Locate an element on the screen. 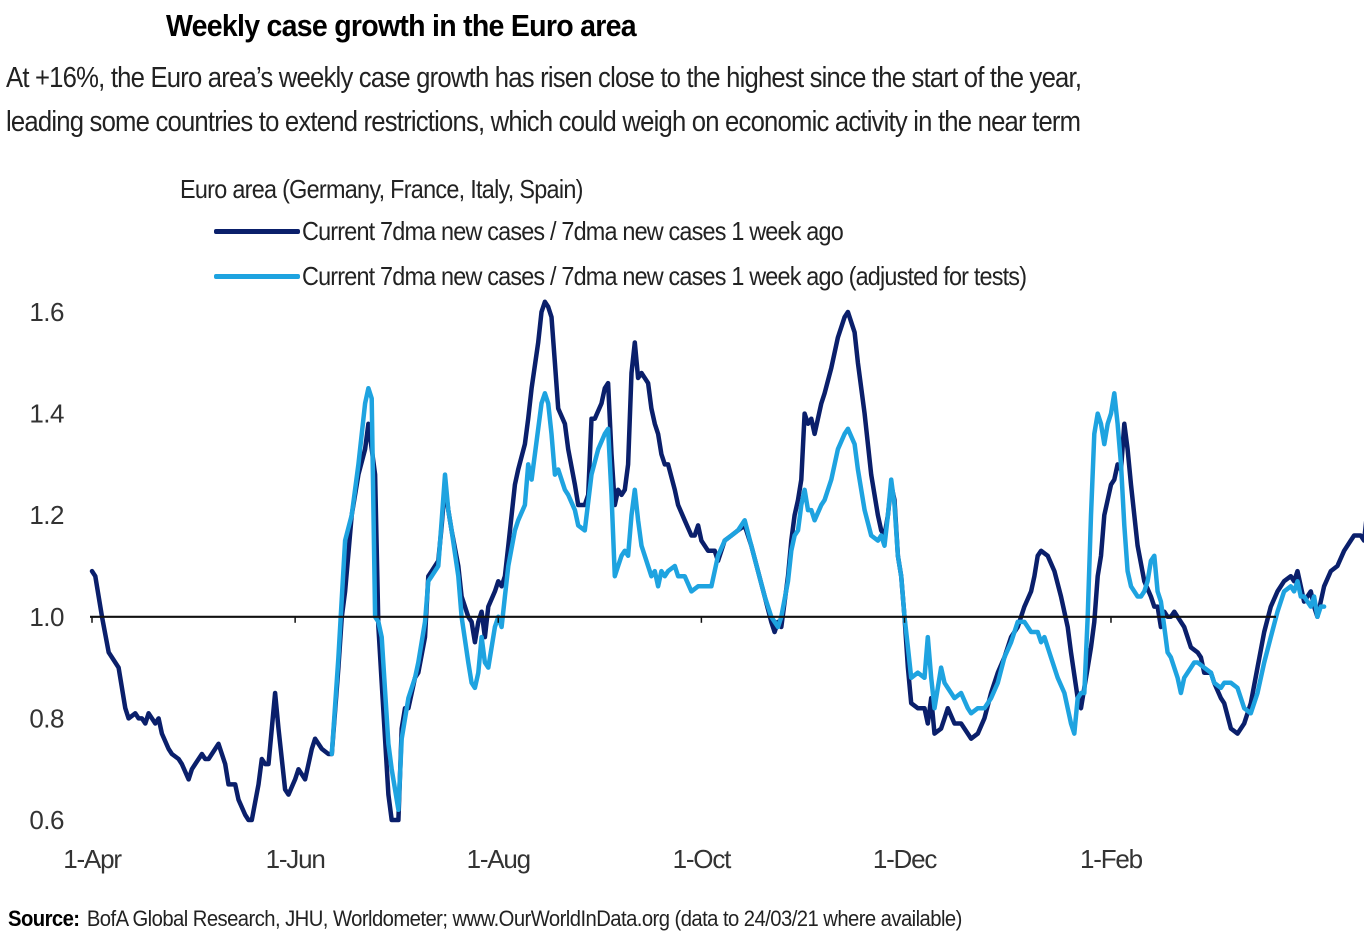 The image size is (1364, 949). y-tick-label: 1.6 is located at coordinates (46, 312).